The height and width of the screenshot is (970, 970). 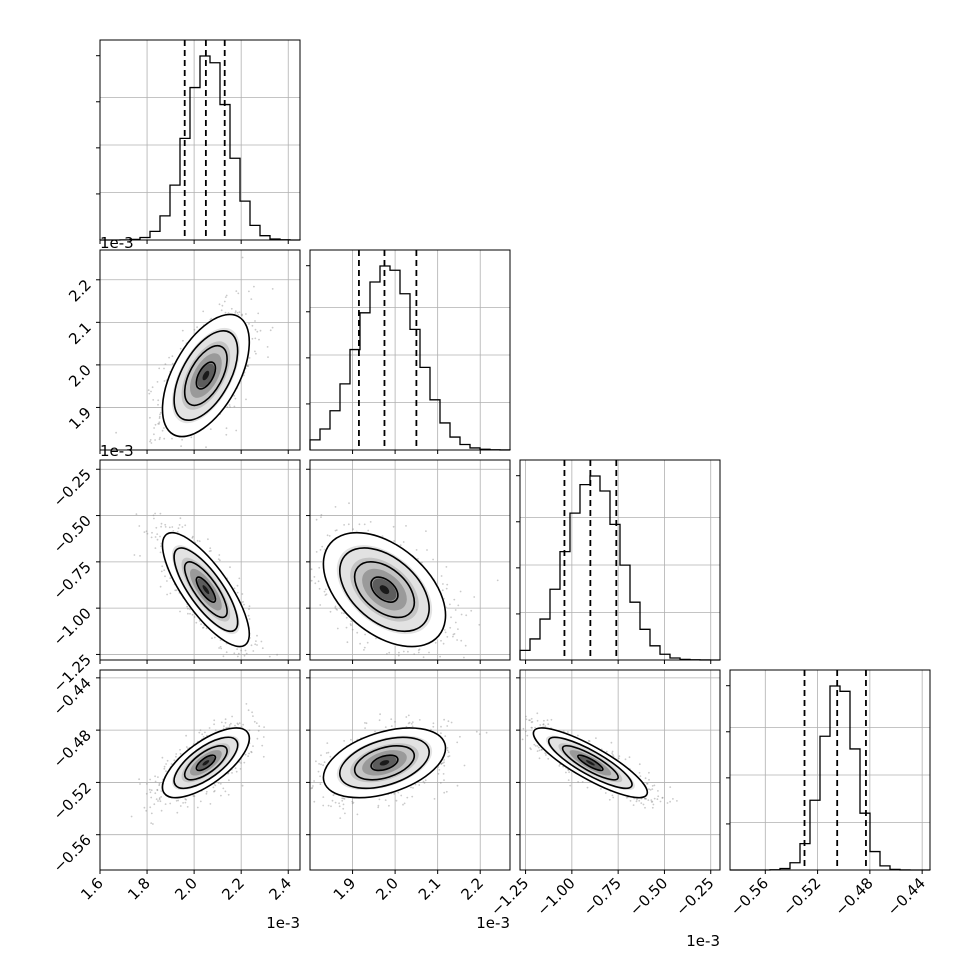 What do you see at coordinates (618, 771) in the screenshot?
I see `density-panel-p4-vs-p3` at bounding box center [618, 771].